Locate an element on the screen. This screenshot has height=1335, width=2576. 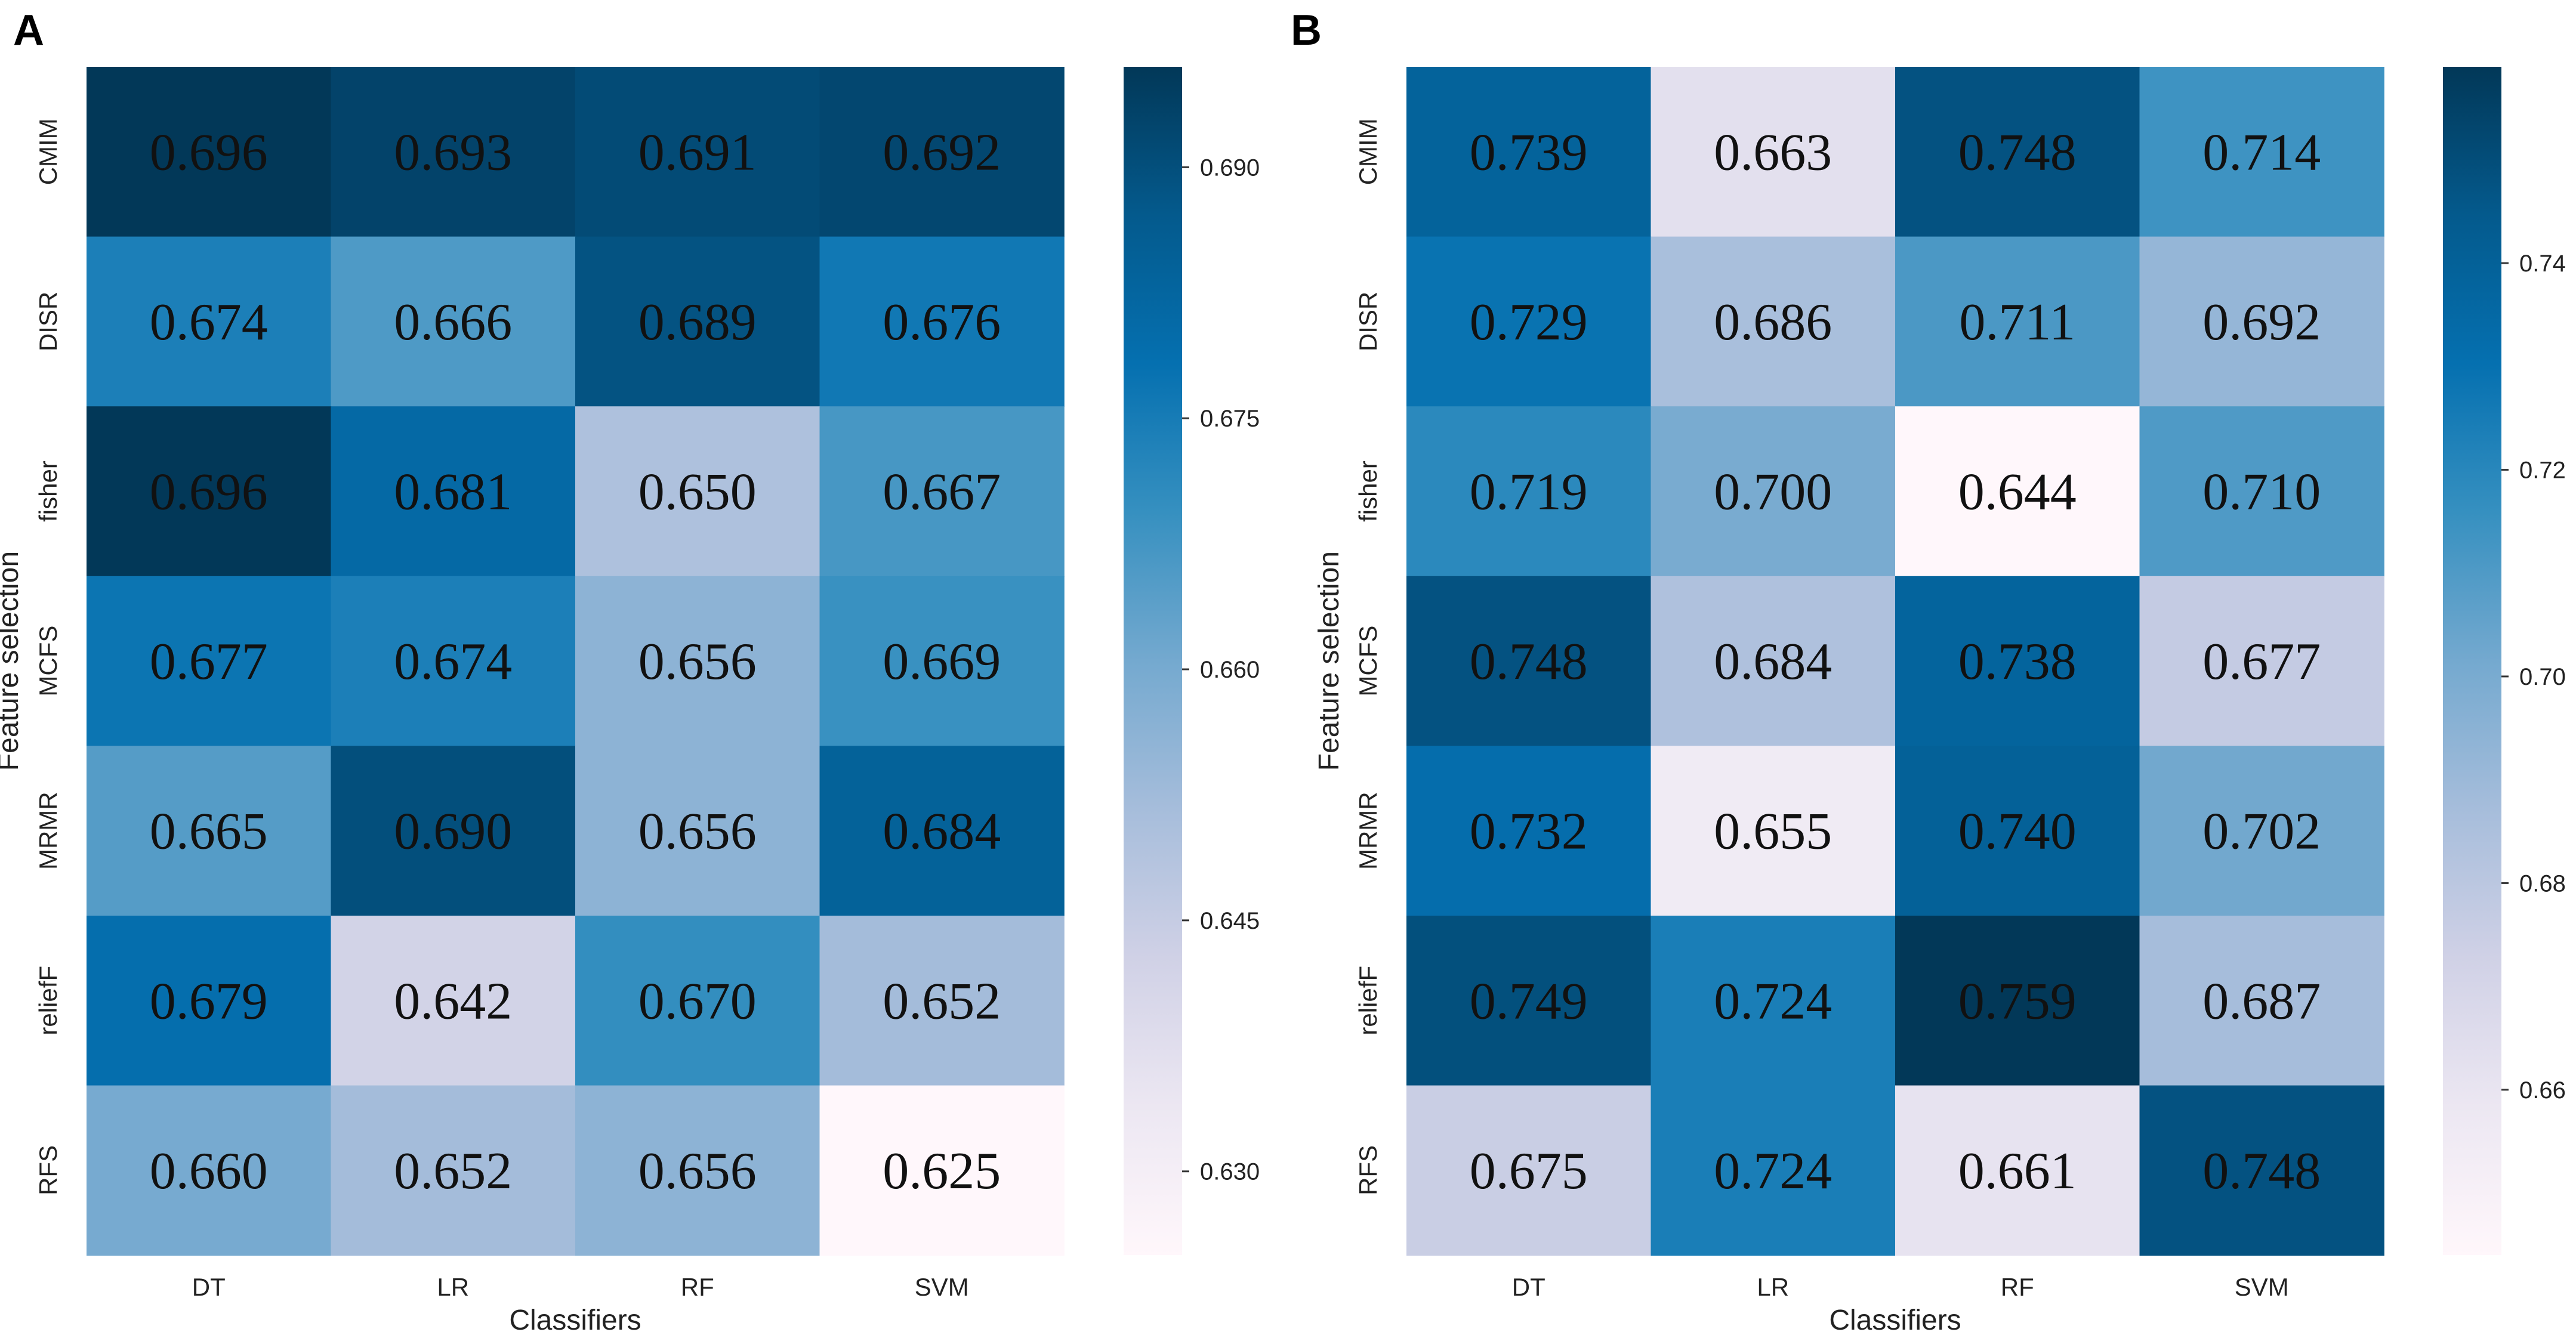
colorbar-tick-label: 0.66 is located at coordinates (2543, 1090).